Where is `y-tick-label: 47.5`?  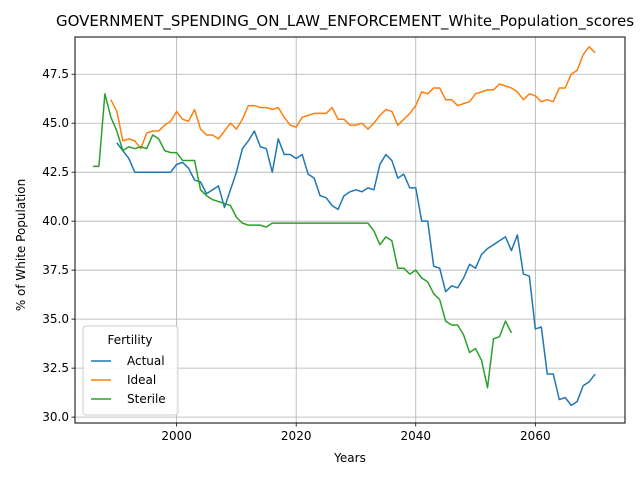 y-tick-label: 47.5 is located at coordinates (55, 74).